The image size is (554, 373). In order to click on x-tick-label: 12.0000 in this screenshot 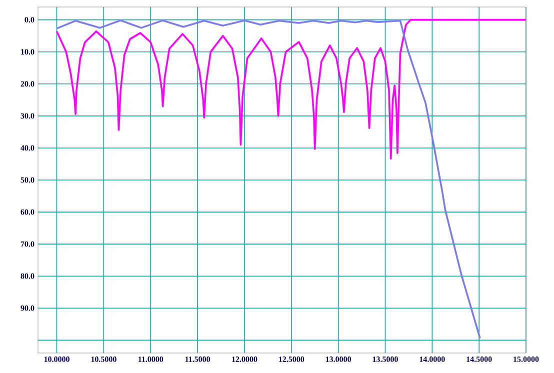, I will do `click(245, 359)`.